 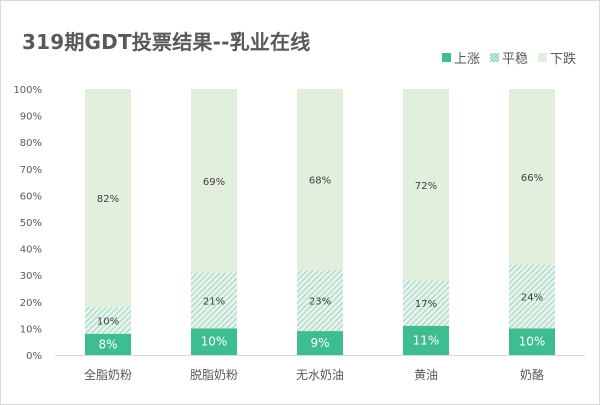 What do you see at coordinates (467, 59) in the screenshot?
I see `legend-label-up: 上涨` at bounding box center [467, 59].